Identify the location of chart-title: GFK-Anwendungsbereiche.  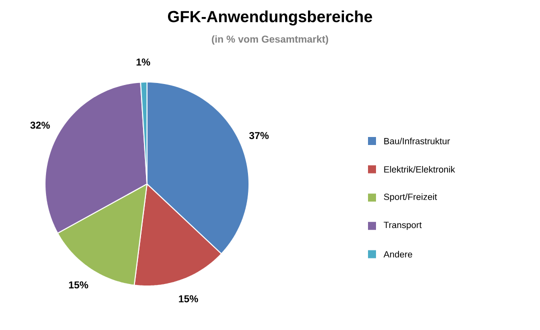
(270, 18).